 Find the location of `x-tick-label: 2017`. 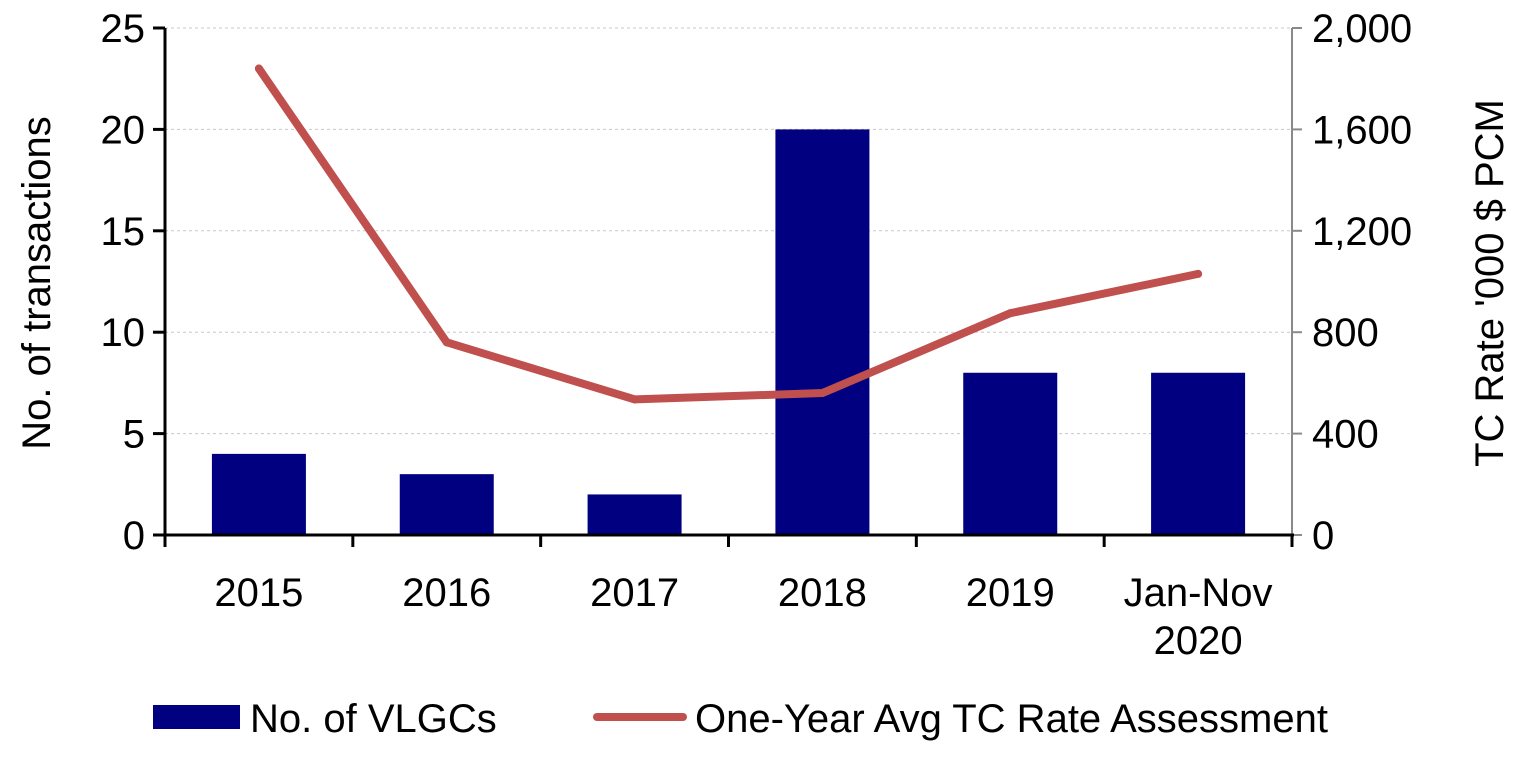

x-tick-label: 2017 is located at coordinates (634, 593).